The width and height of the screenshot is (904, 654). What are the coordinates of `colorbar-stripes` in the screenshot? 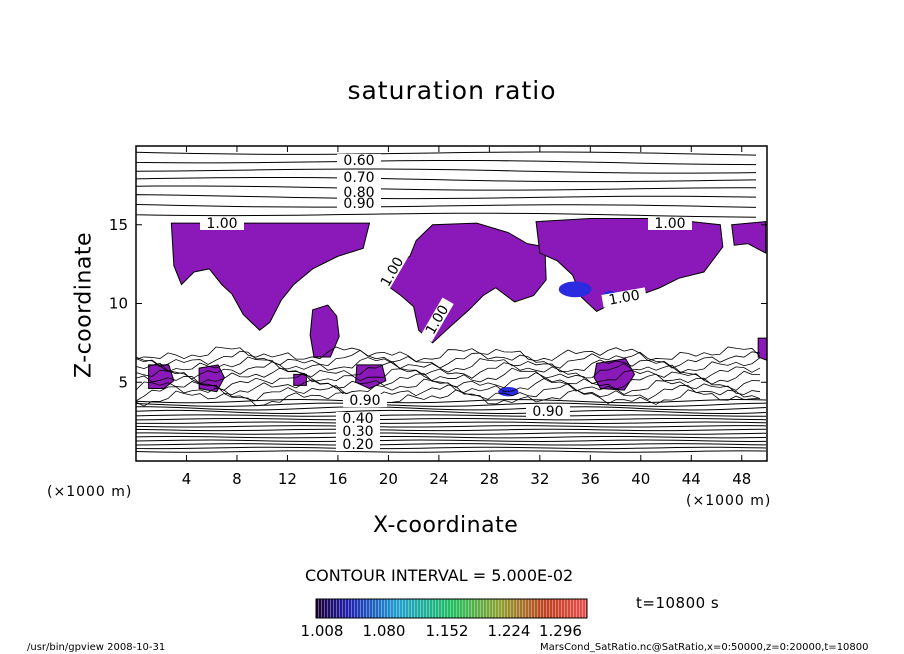 It's located at (451, 608).